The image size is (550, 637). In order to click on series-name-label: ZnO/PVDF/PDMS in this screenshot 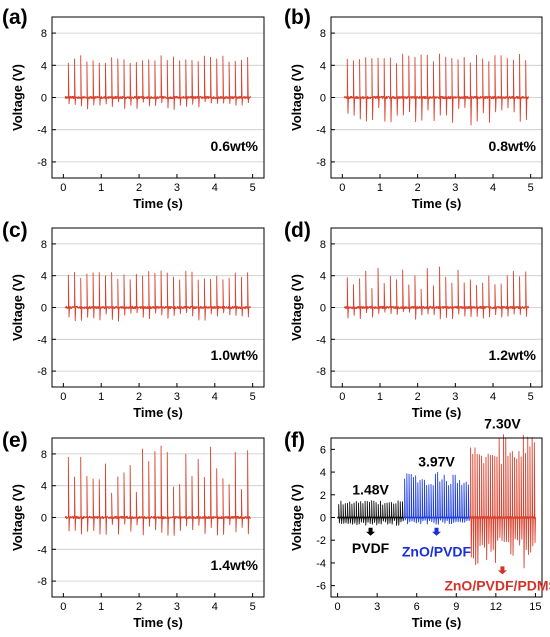, I will do `click(497, 586)`.